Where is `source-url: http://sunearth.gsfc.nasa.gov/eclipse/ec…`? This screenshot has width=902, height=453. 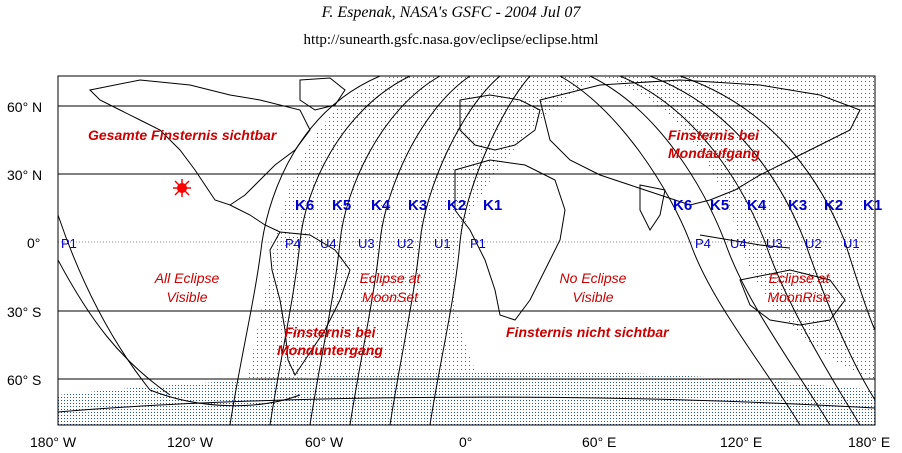
source-url: http://sunearth.gsfc.nasa.gov/eclipse/ec… is located at coordinates (451, 40).